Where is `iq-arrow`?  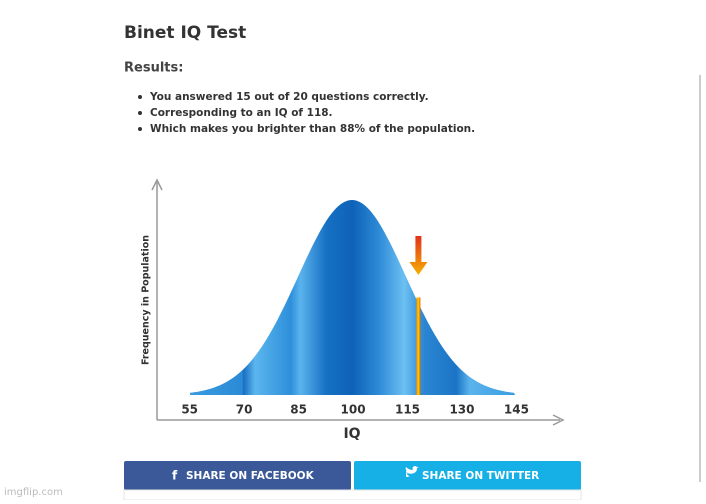
iq-arrow is located at coordinates (418, 255).